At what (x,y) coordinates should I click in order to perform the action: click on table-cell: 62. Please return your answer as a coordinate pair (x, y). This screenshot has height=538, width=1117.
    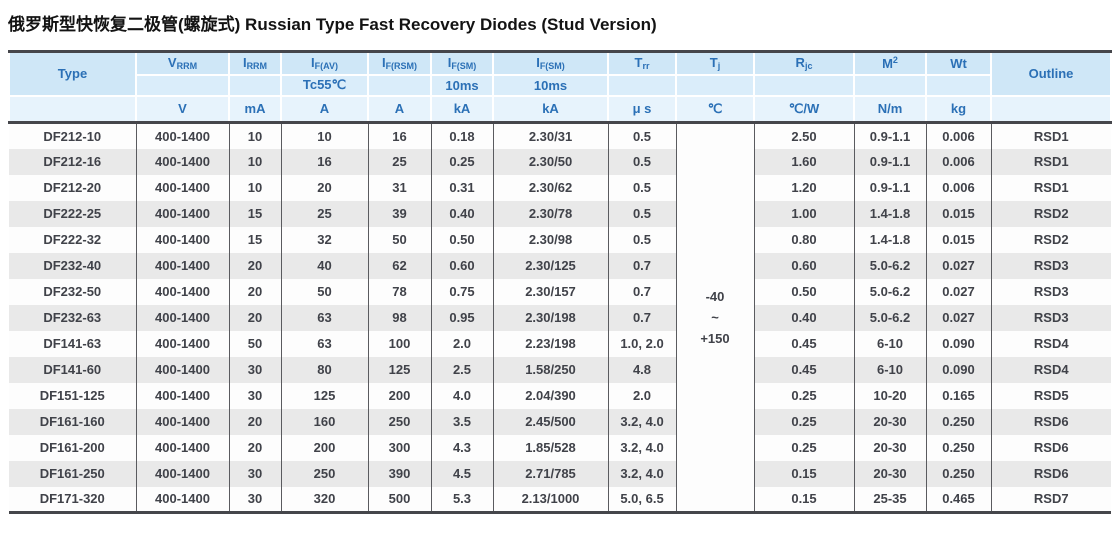
    Looking at the image, I should click on (399, 265).